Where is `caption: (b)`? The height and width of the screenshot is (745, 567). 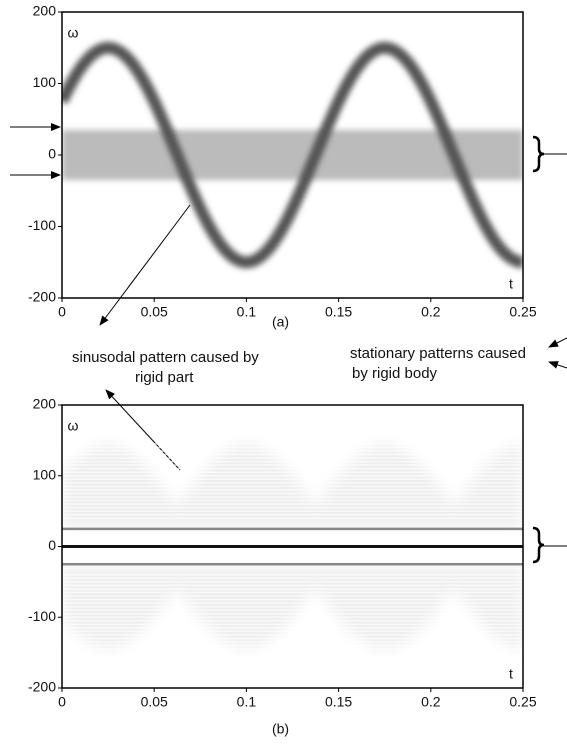 caption: (b) is located at coordinates (280, 729).